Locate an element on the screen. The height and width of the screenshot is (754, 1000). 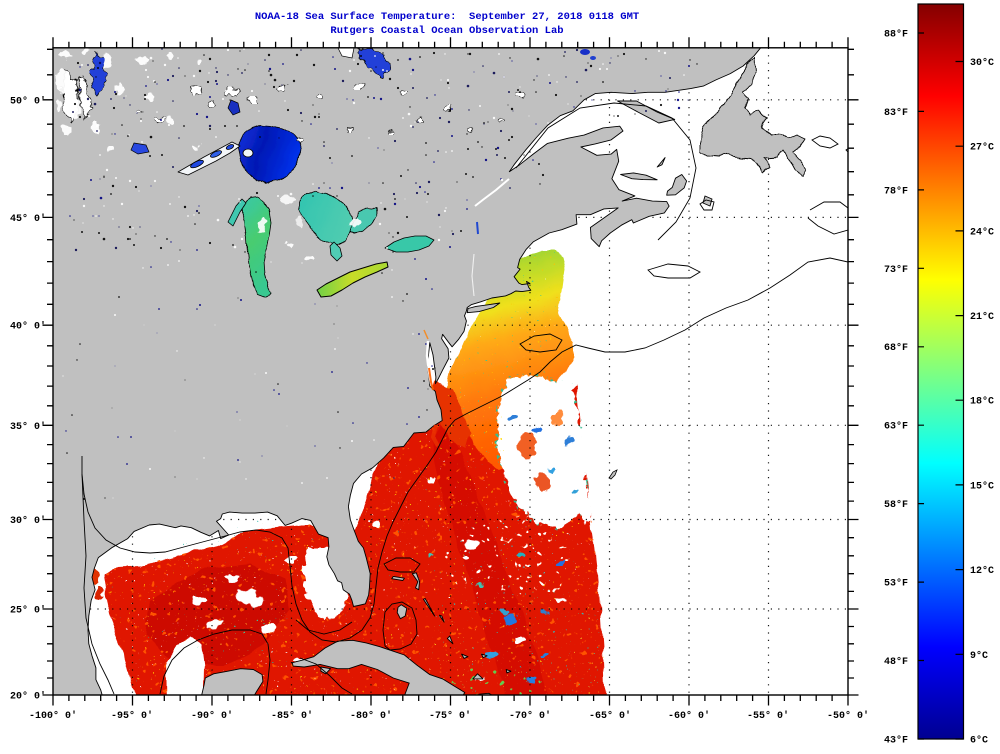
svg-text: -85° 0' is located at coordinates (292, 716).